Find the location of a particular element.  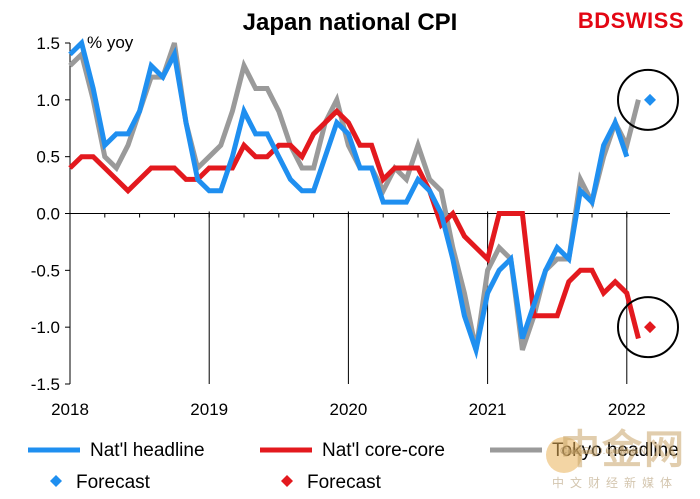

brand-logo-part1: BD is located at coordinates (594, 20).